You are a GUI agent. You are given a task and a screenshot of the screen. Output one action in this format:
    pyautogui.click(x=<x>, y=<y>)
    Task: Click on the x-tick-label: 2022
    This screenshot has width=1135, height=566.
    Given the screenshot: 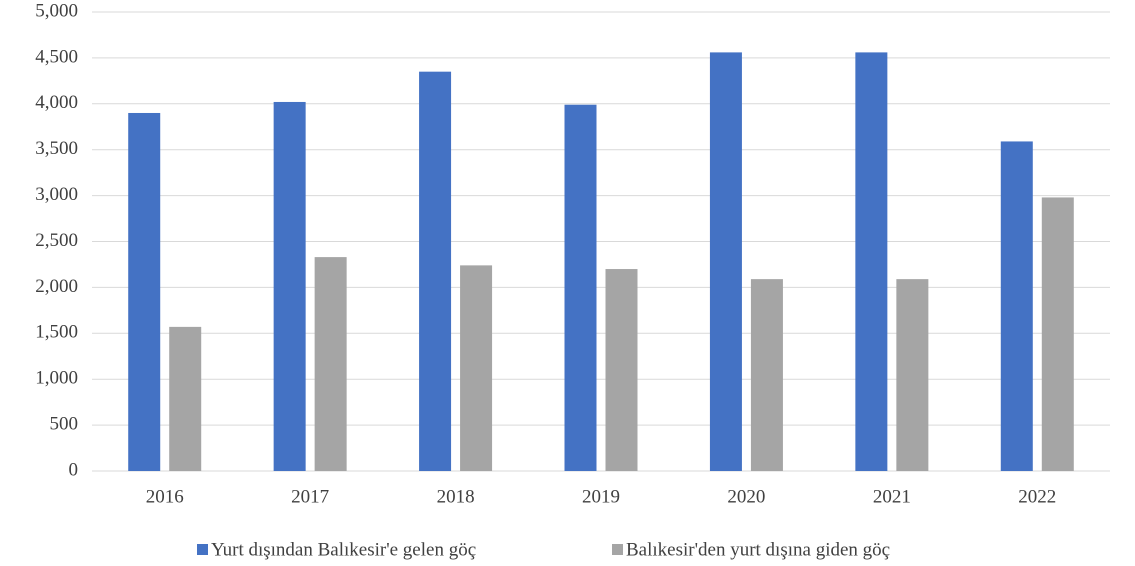 What is the action you would take?
    pyautogui.click(x=1037, y=496)
    